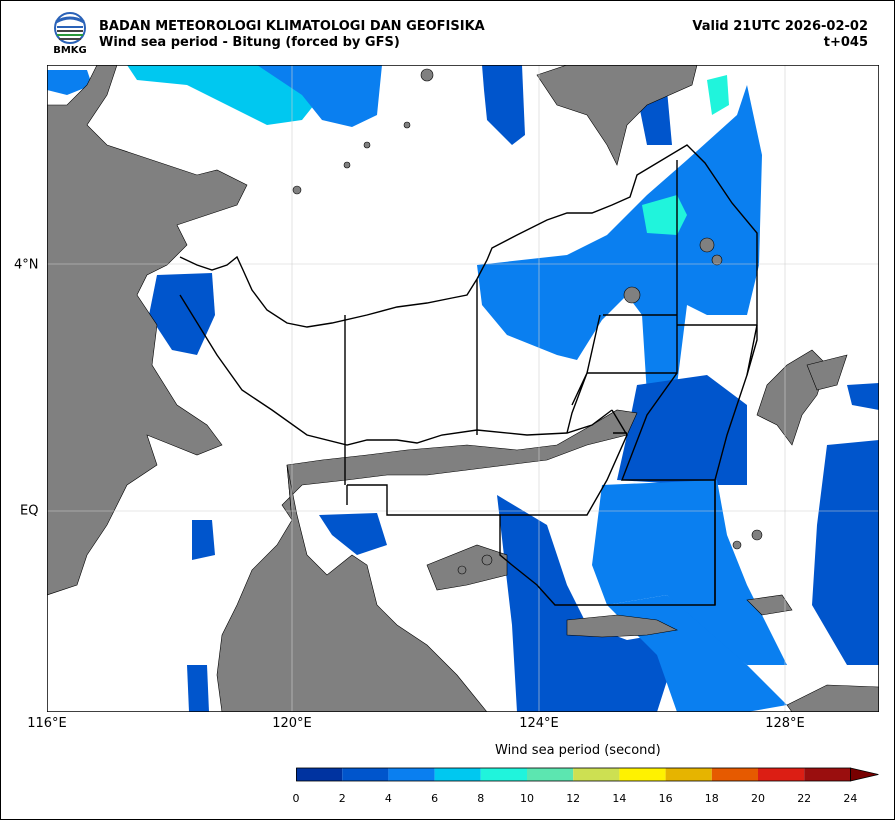 The width and height of the screenshot is (895, 820). What do you see at coordinates (718, 95) in the screenshot?
I see `field-8-10-top` at bounding box center [718, 95].